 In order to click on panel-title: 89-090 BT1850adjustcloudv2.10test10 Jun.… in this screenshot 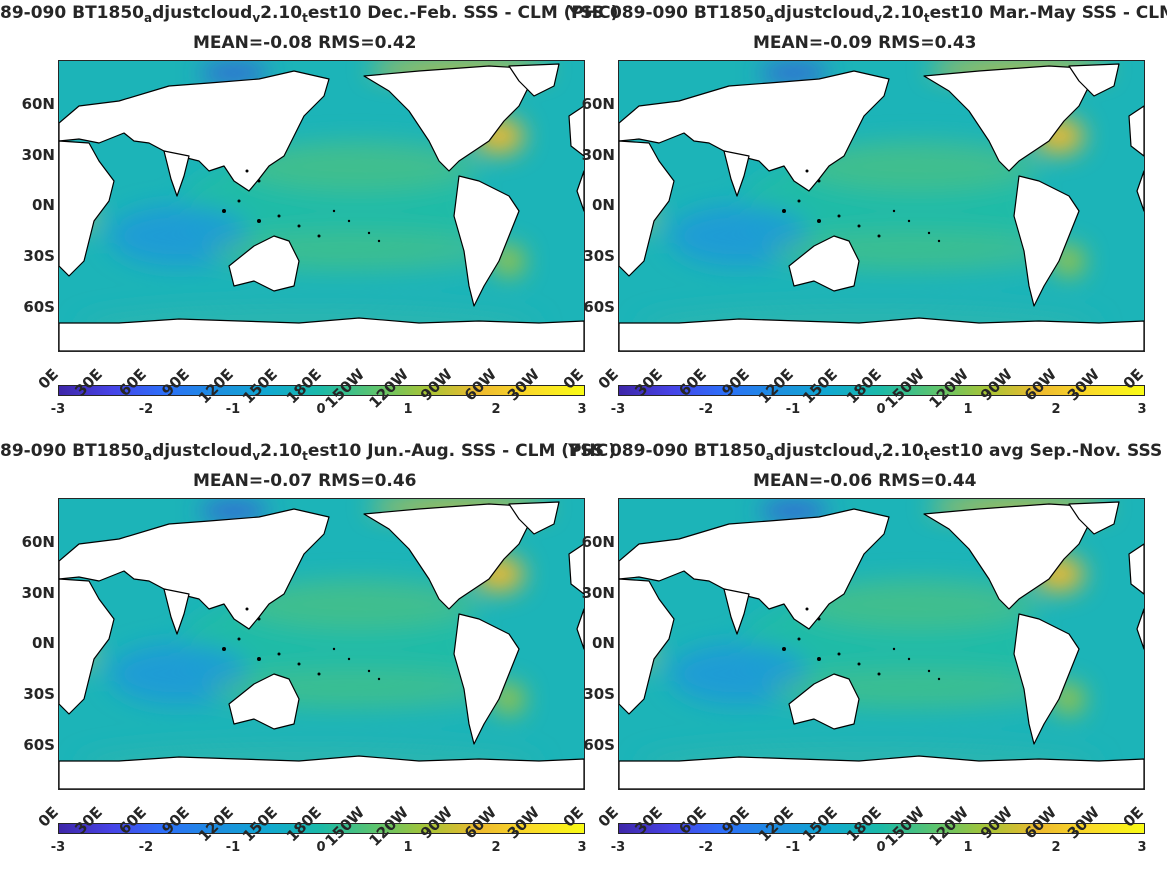, I will do `click(308, 452)`.